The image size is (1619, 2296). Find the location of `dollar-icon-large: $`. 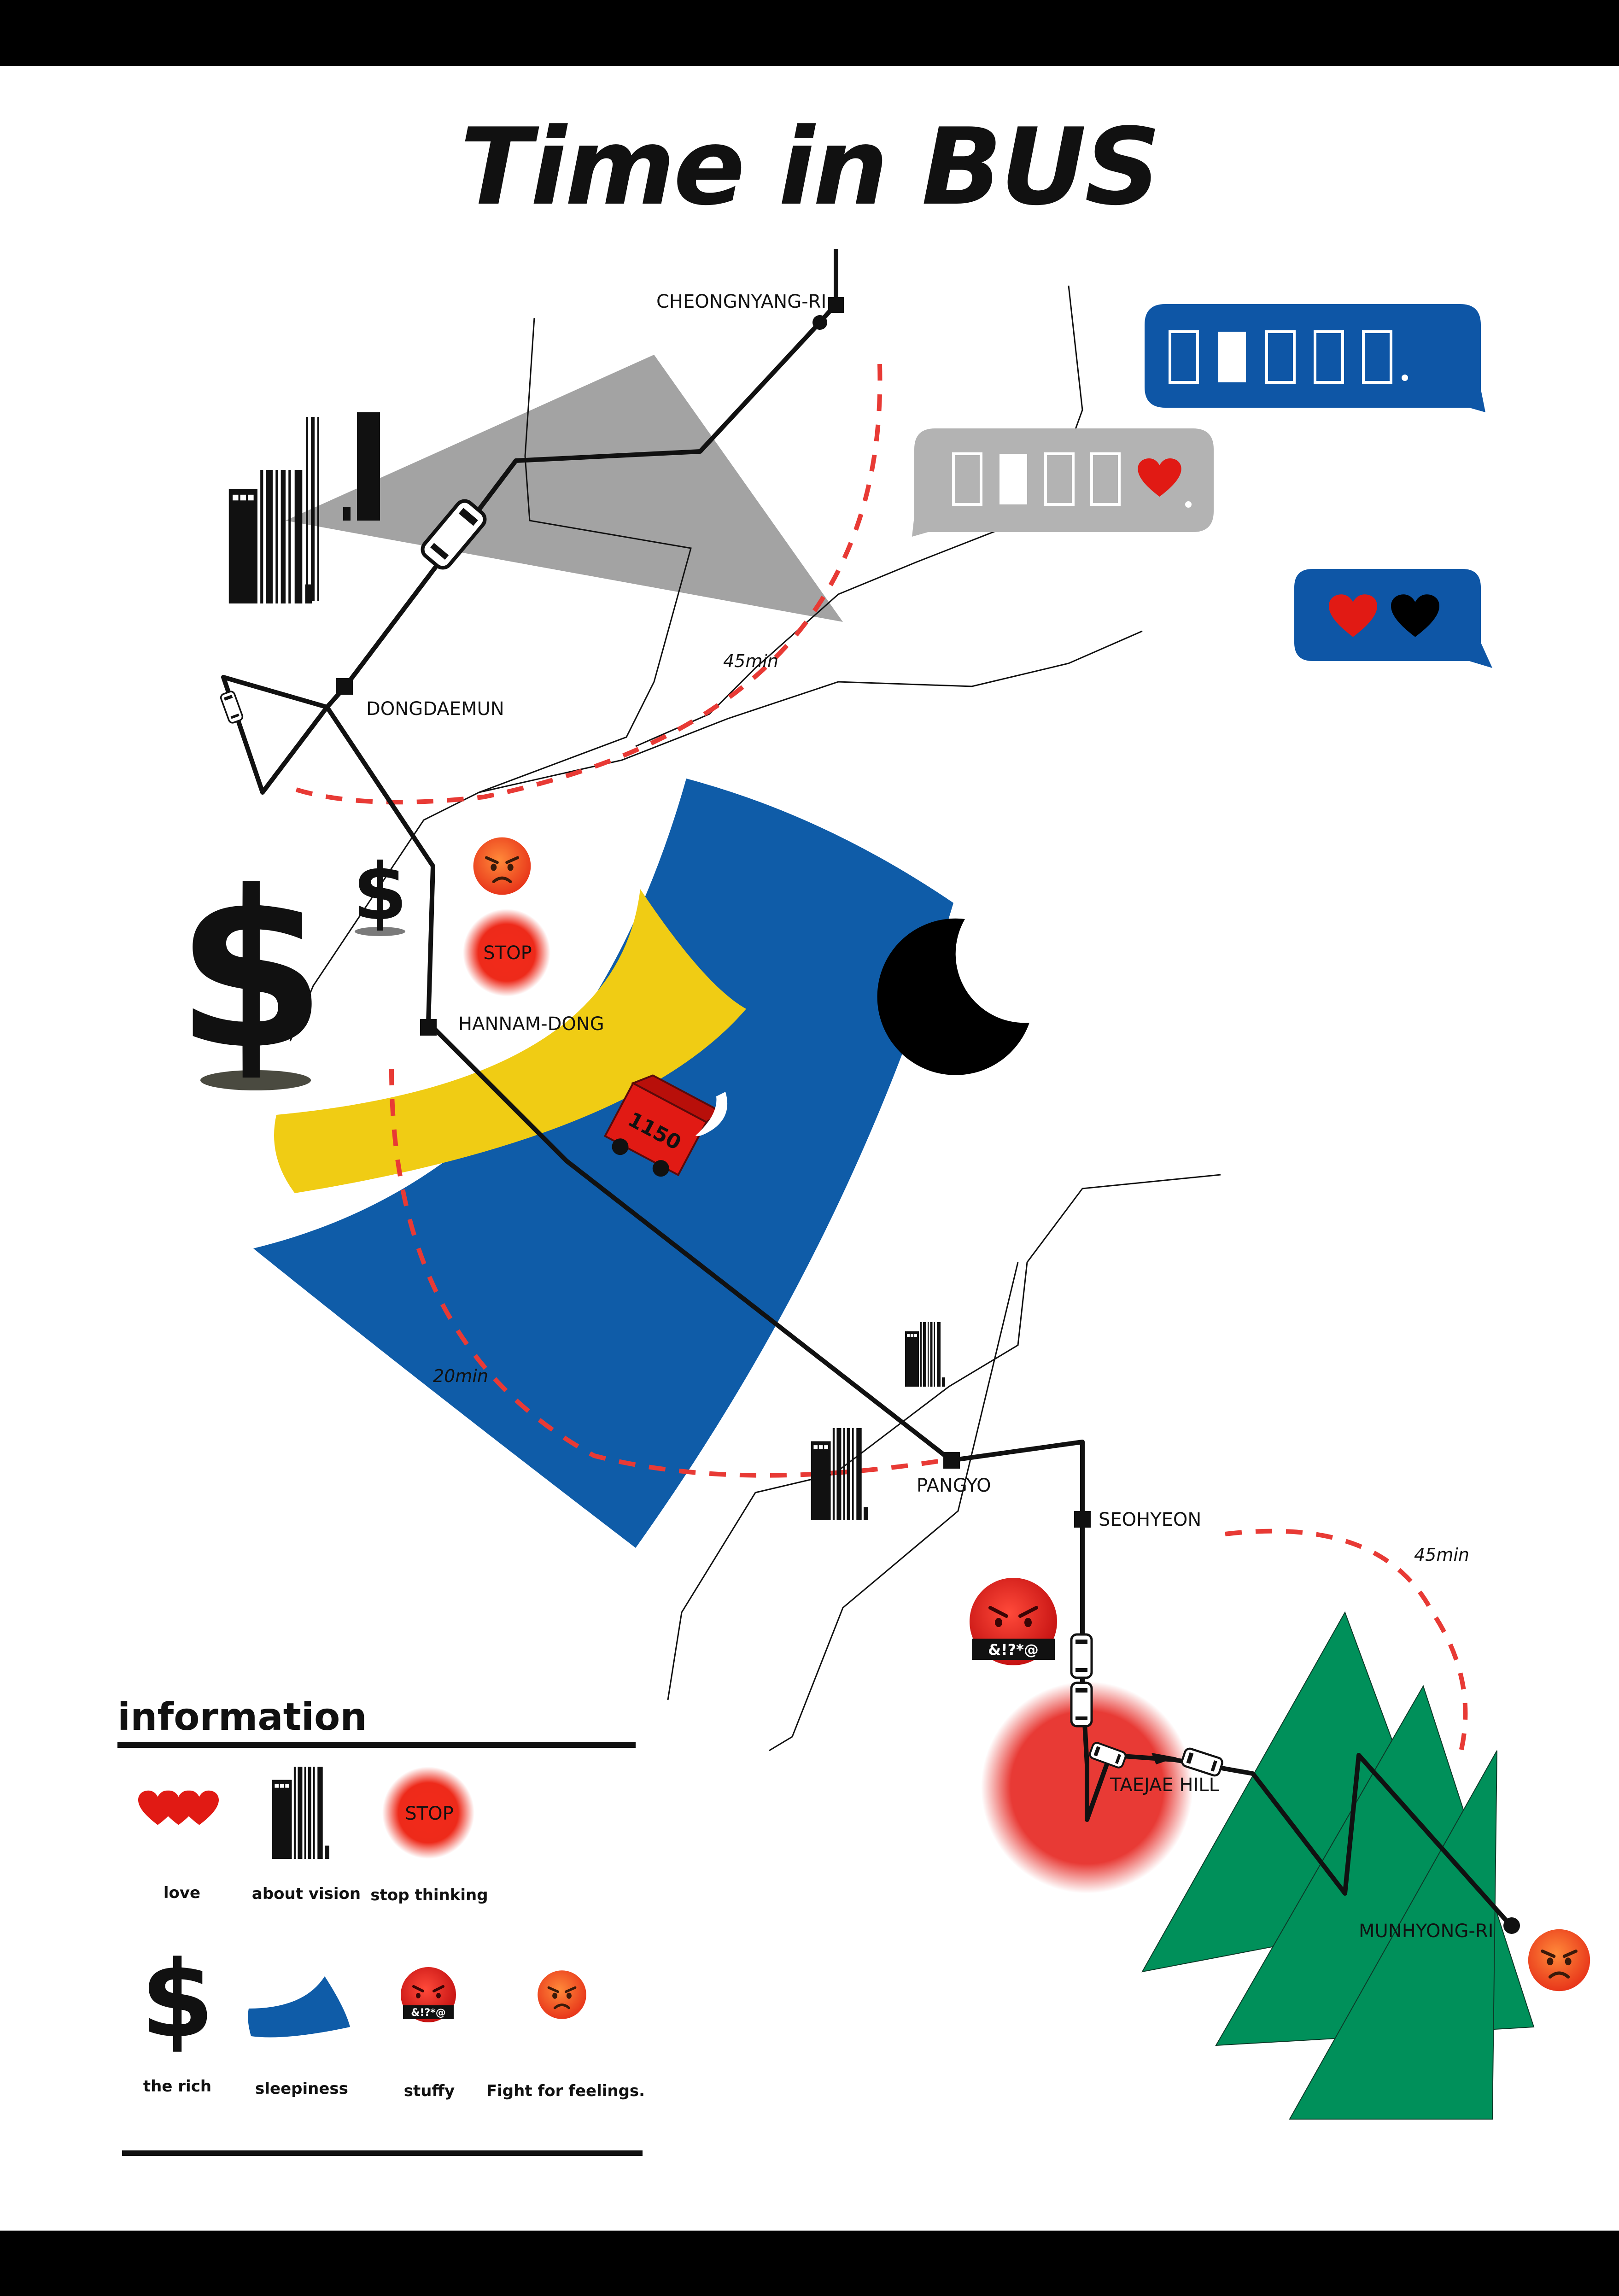

dollar-icon-large: $ is located at coordinates (250, 971).